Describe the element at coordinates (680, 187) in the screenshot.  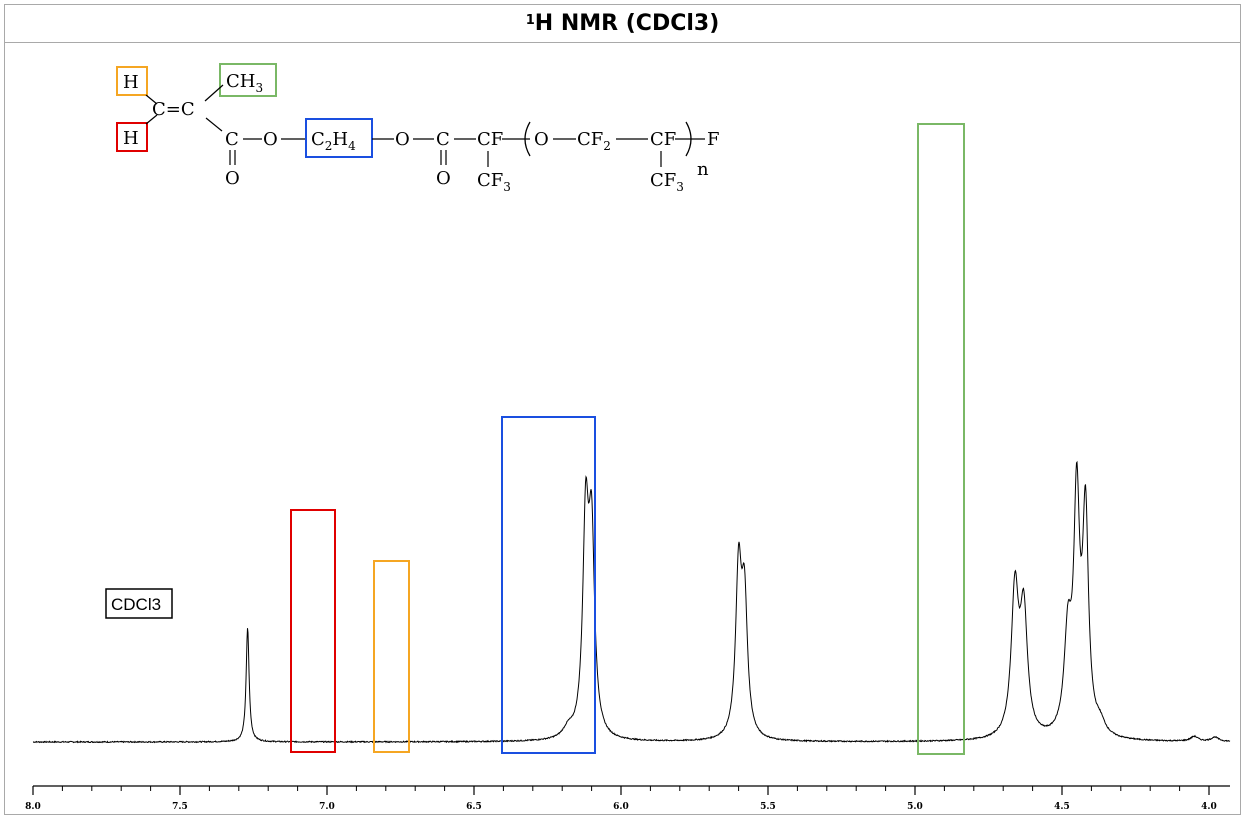
I see `repeat-cf3-sub: 3` at that location.